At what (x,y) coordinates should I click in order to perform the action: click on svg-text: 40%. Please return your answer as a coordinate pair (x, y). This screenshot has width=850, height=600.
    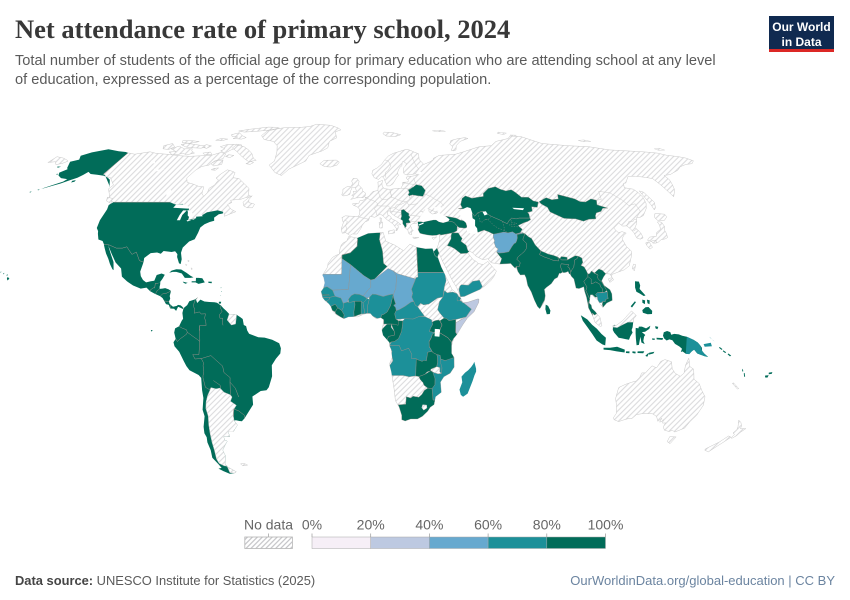
    Looking at the image, I should click on (429, 525).